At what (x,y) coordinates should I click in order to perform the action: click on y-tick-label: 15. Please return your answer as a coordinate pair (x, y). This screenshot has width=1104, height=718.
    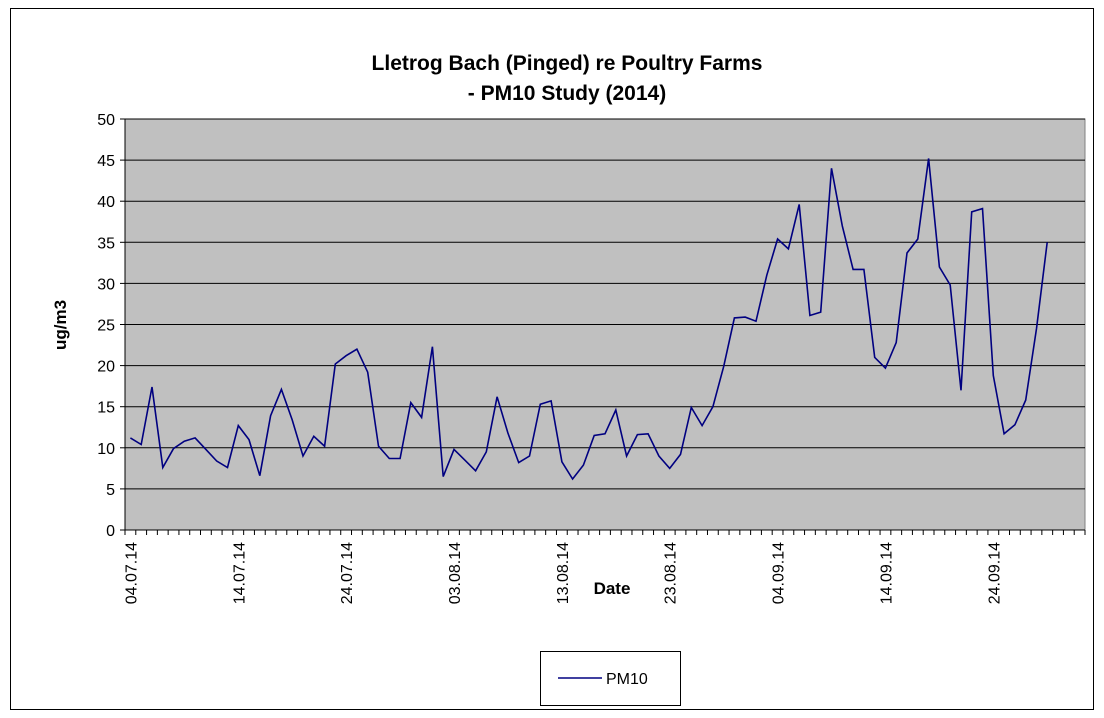
    Looking at the image, I should click on (106, 408).